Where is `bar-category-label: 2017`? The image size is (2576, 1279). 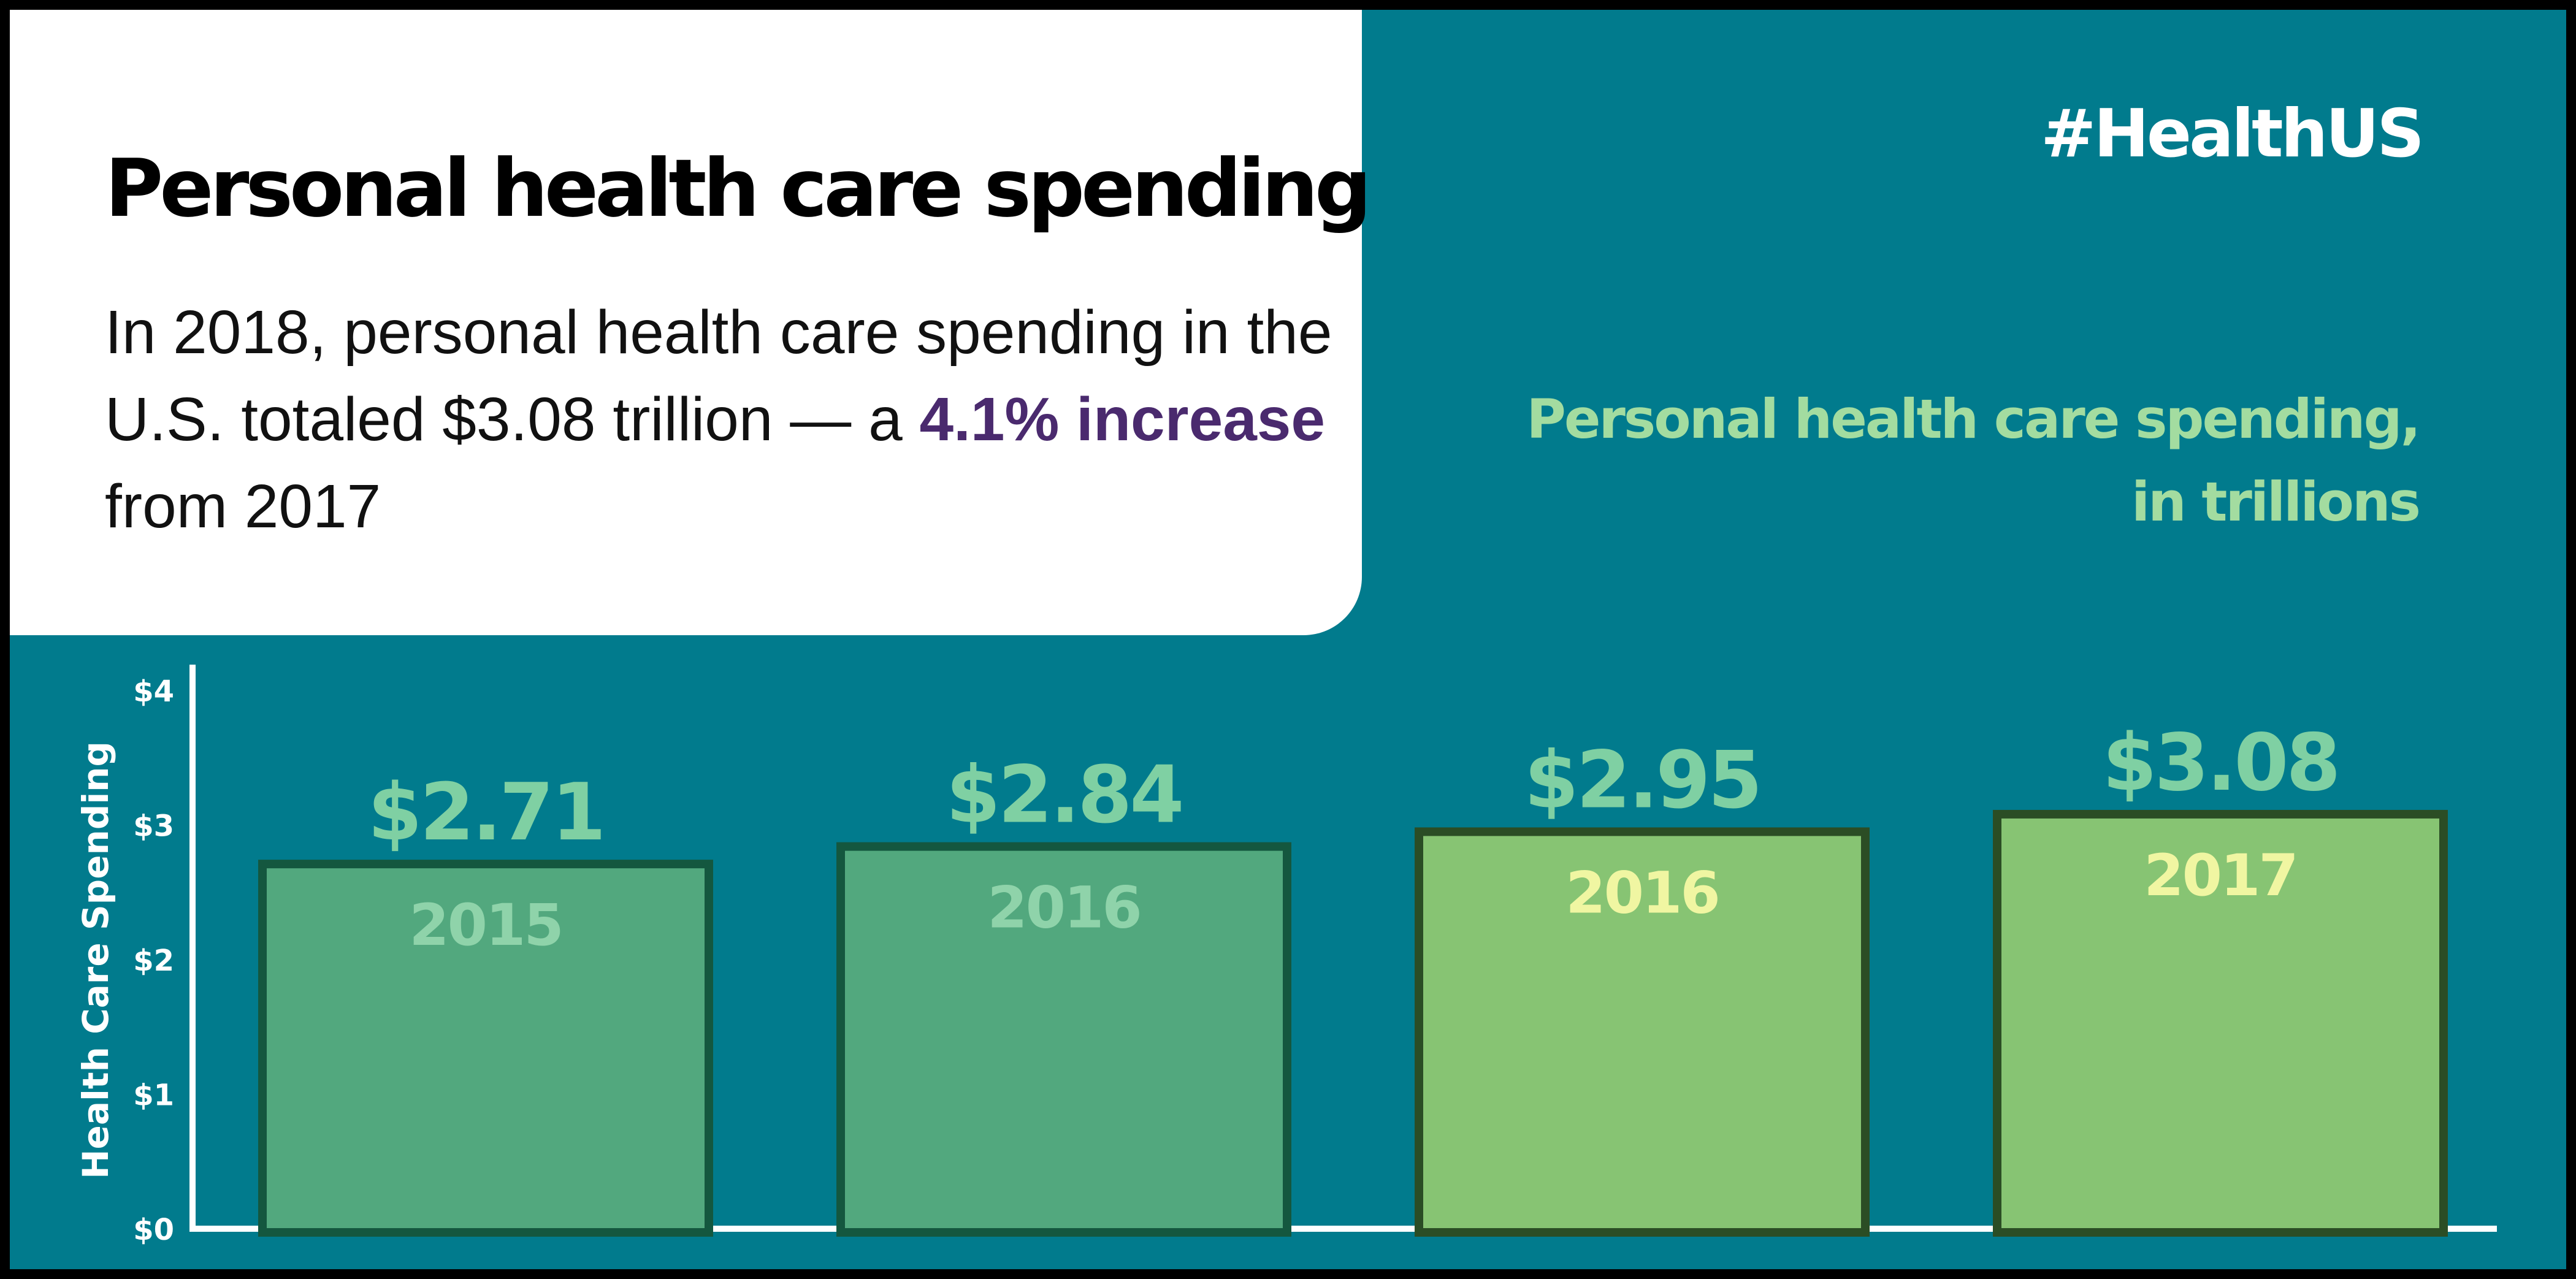
bar-category-label: 2017 is located at coordinates (2220, 876).